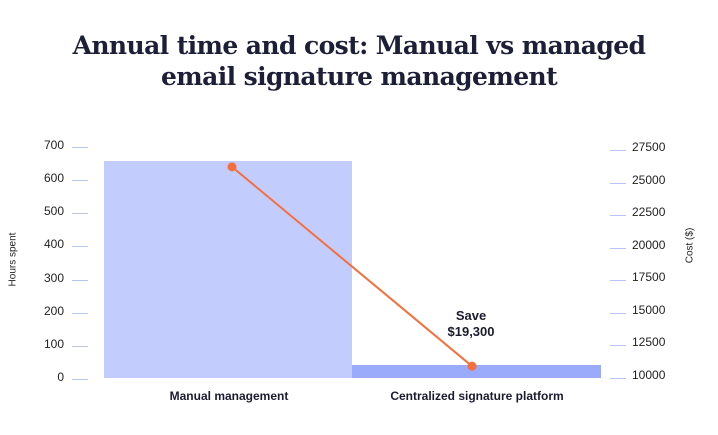  What do you see at coordinates (359, 76) in the screenshot?
I see `chart-title-line-2: email signature management` at bounding box center [359, 76].